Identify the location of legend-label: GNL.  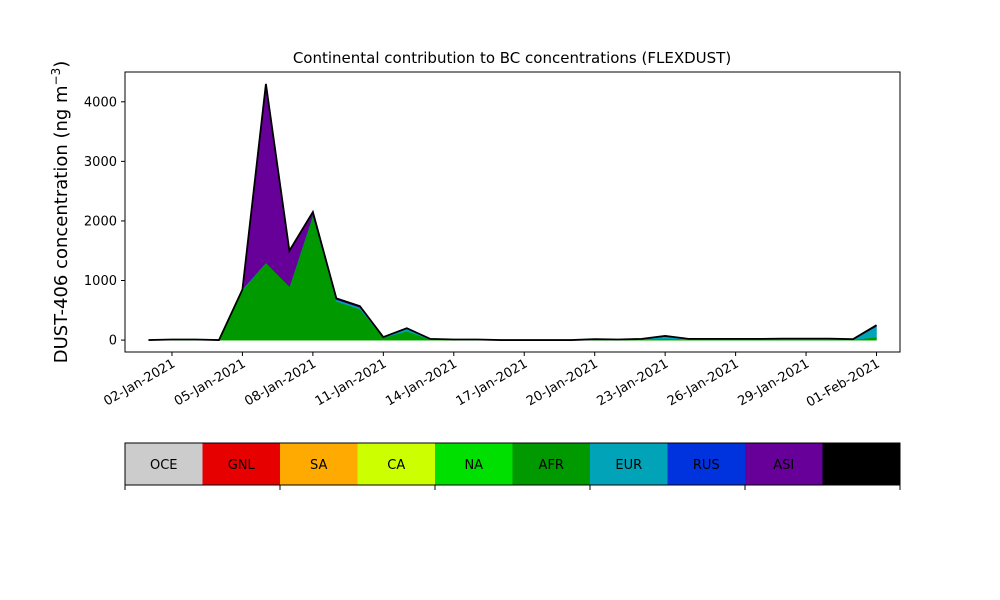
(242, 465).